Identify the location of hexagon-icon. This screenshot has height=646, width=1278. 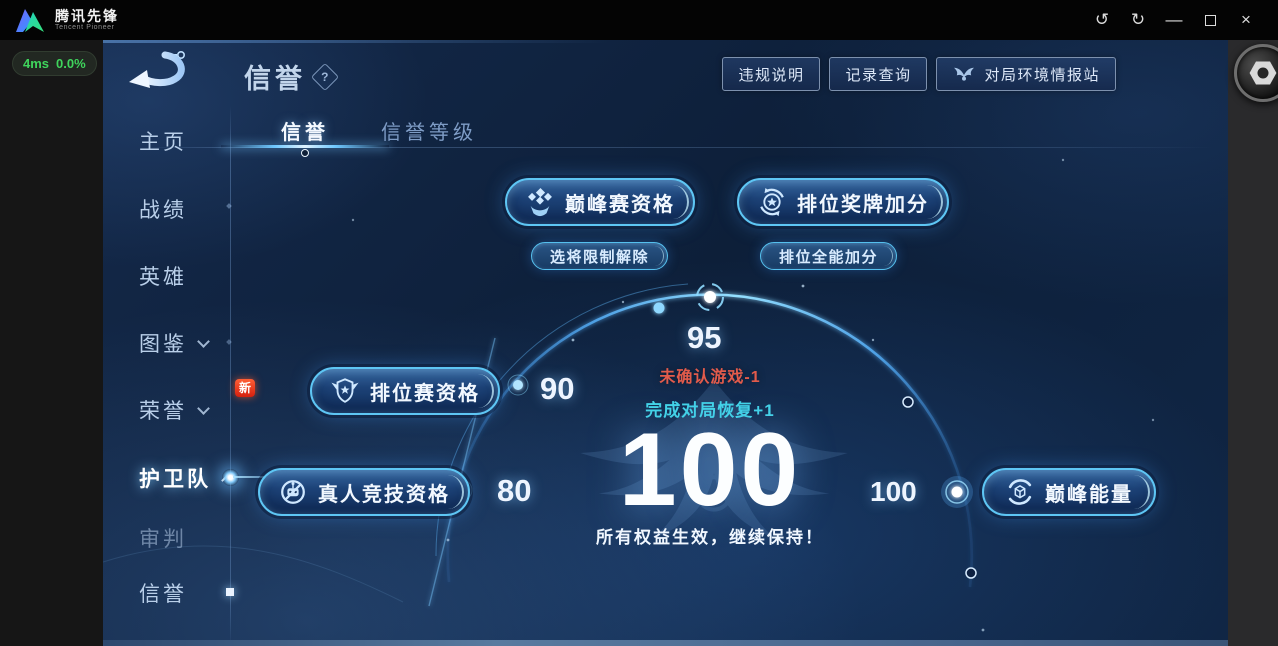
(1263, 73).